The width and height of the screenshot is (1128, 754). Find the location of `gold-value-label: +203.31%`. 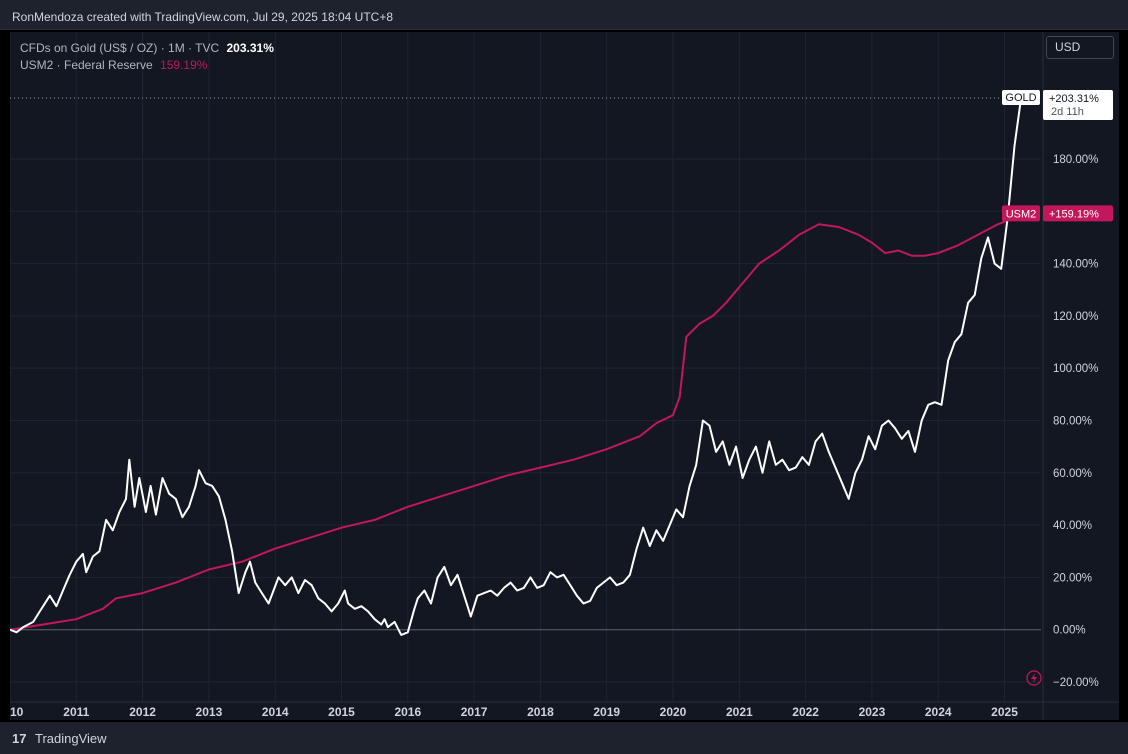

gold-value-label: +203.31% is located at coordinates (1074, 99).